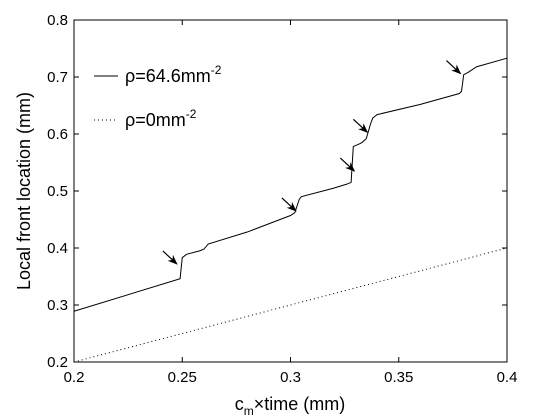 Image resolution: width=560 pixels, height=420 pixels. What do you see at coordinates (57, 134) in the screenshot?
I see `y-tick-label: 0.6` at bounding box center [57, 134].